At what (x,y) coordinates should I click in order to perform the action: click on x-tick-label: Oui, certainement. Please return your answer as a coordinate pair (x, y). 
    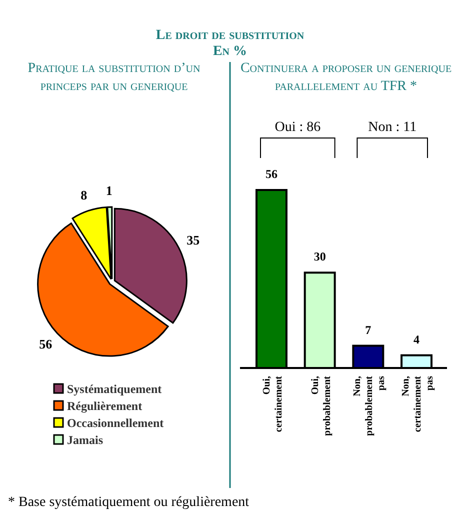
    Looking at the image, I should click on (272, 403).